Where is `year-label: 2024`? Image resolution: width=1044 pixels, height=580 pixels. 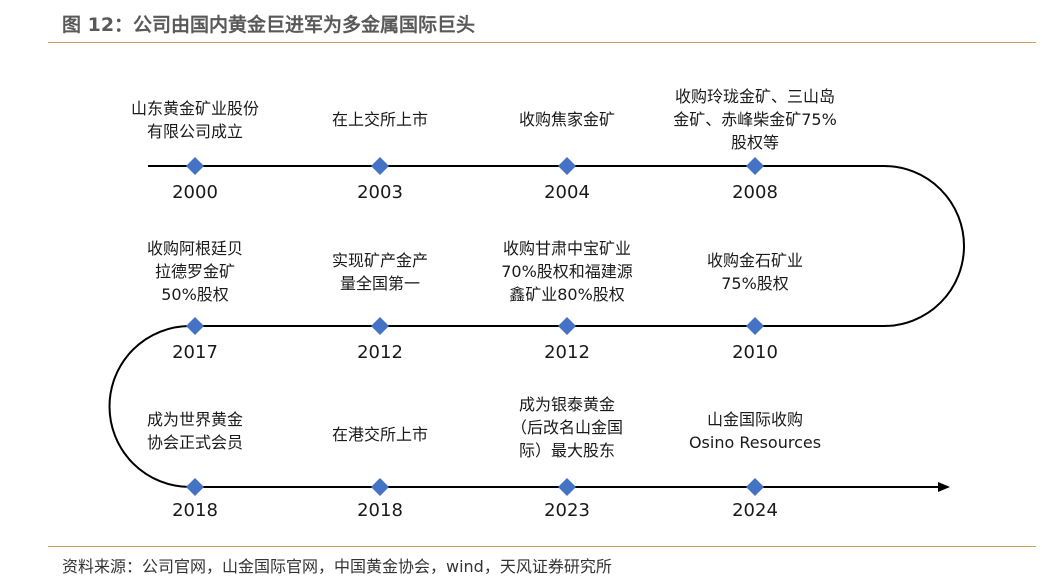
year-label: 2024 is located at coordinates (755, 510).